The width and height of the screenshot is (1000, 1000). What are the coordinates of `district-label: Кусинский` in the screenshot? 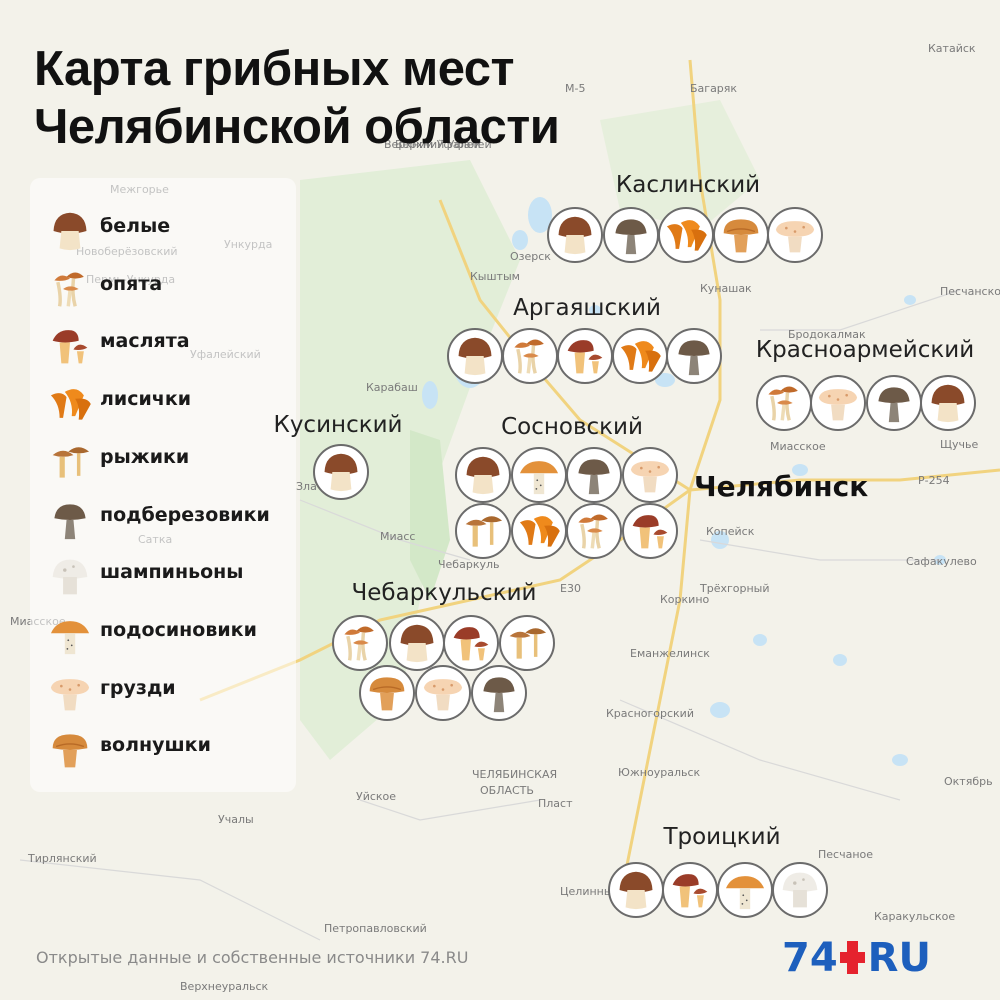 It's located at (338, 425).